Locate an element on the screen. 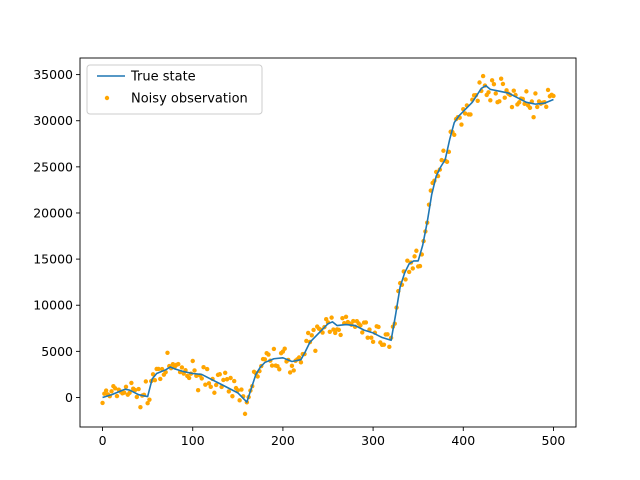 The image size is (640, 480). y-tick-label: 5000 is located at coordinates (57, 351).